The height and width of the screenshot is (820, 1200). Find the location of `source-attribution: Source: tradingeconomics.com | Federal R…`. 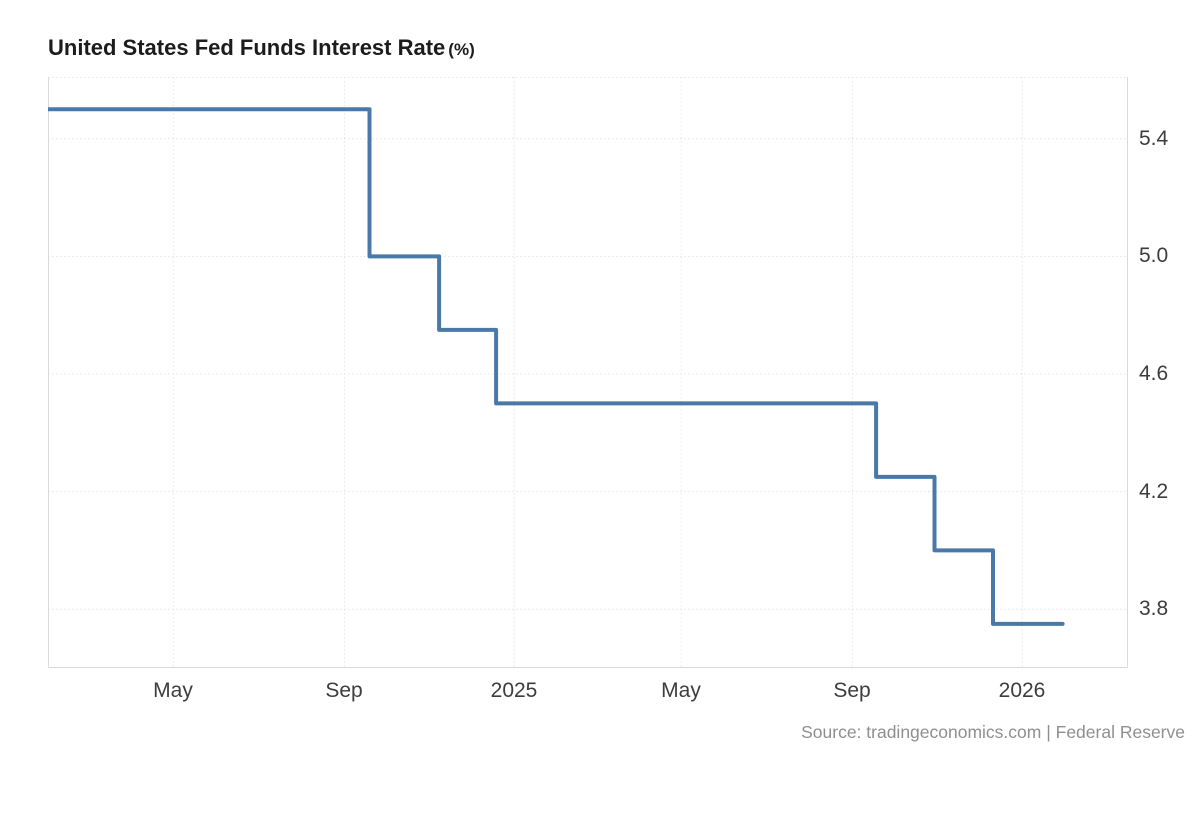

source-attribution: Source: tradingeconomics.com | Federal R… is located at coordinates (993, 732).